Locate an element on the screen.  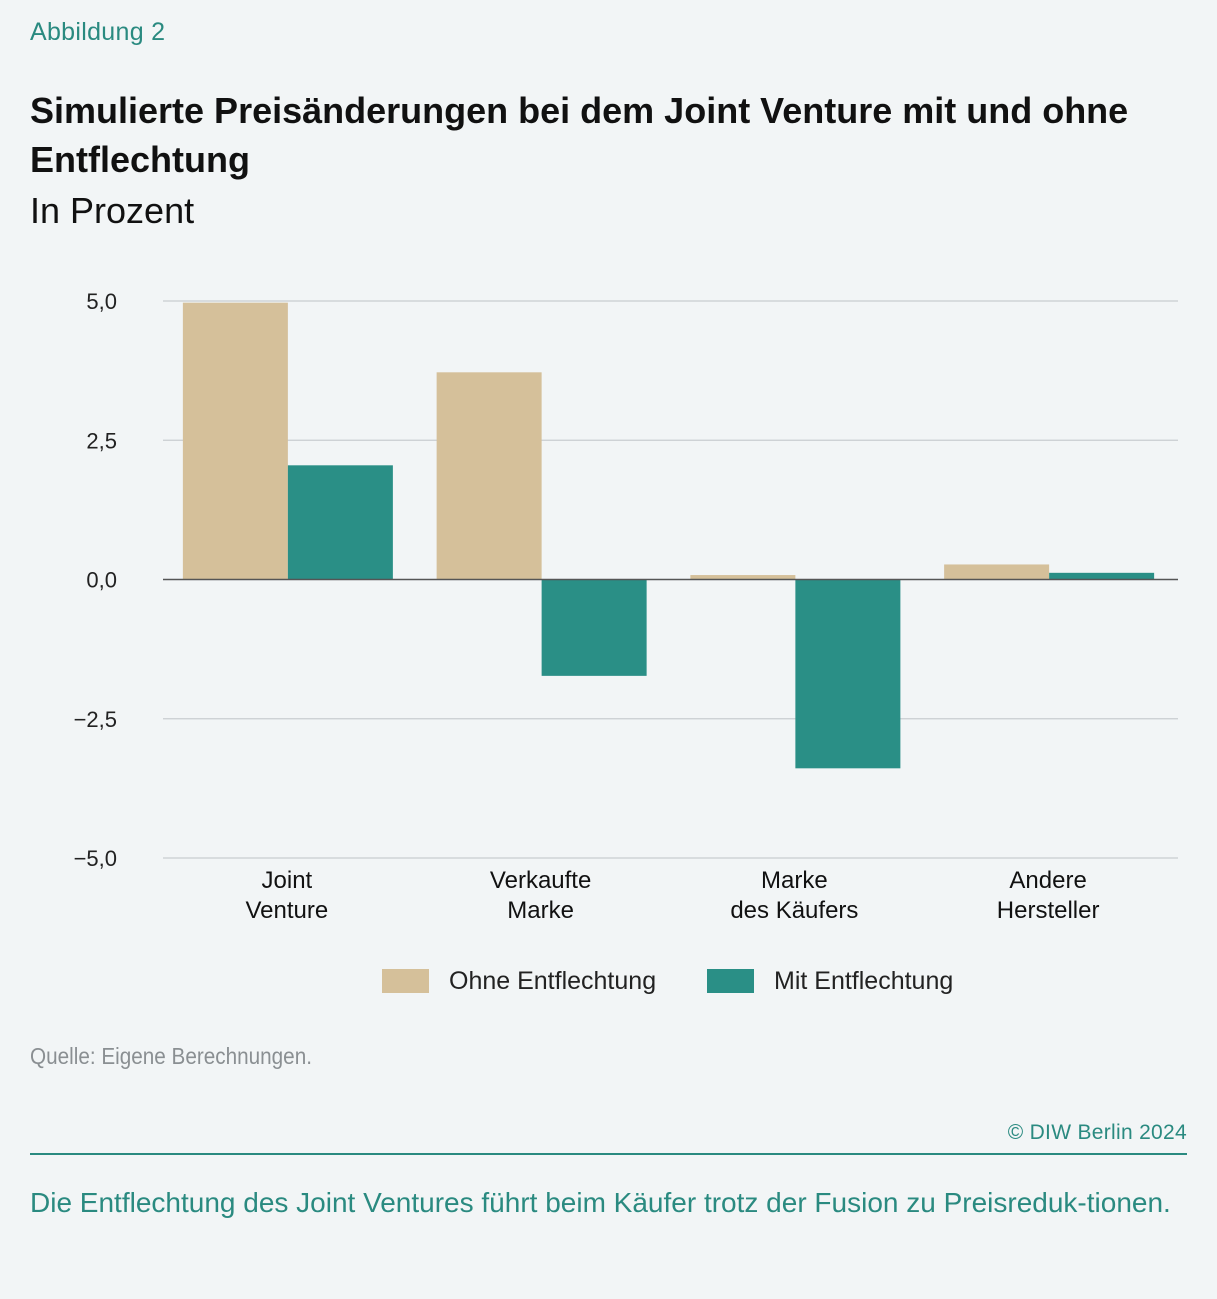
category-label: Andere Hersteller is located at coordinates (1048, 895).